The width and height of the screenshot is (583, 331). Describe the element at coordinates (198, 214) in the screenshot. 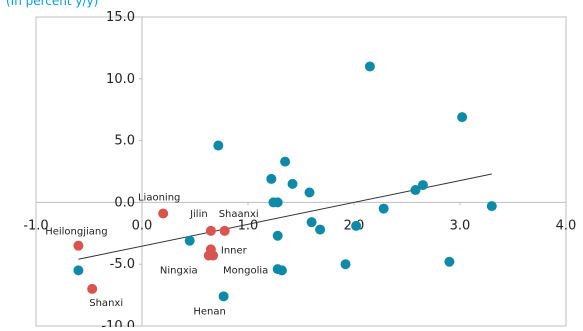

I see `point-label: Jilin` at that location.